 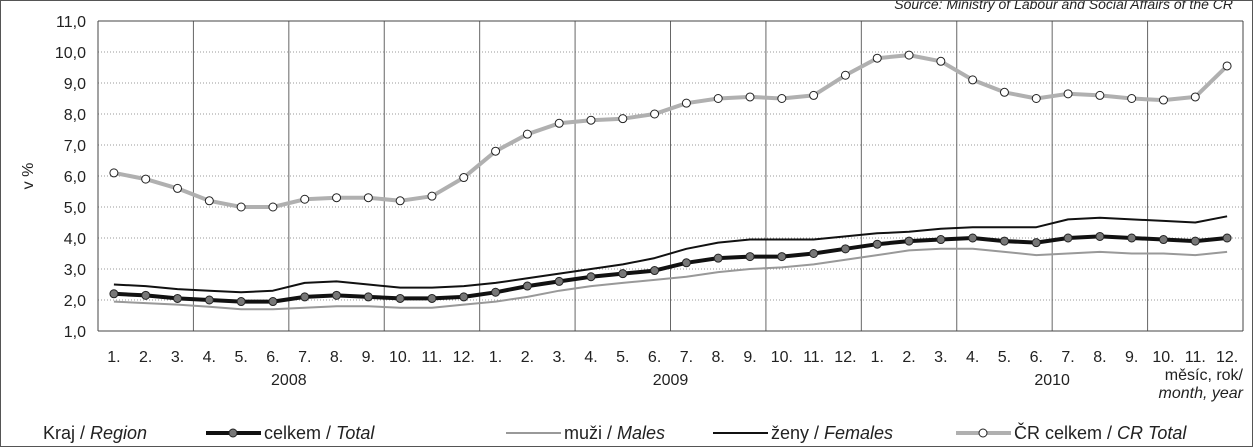 I want to click on legend-item-males: muži / Males, so click(x=585, y=433).